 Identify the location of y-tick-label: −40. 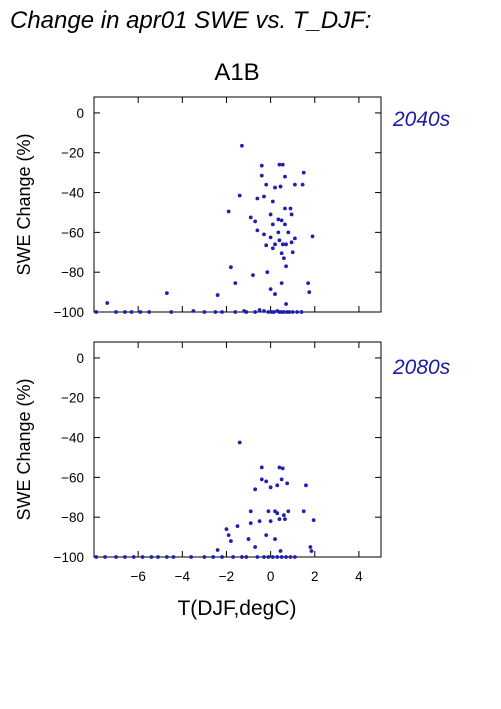
(72, 438).